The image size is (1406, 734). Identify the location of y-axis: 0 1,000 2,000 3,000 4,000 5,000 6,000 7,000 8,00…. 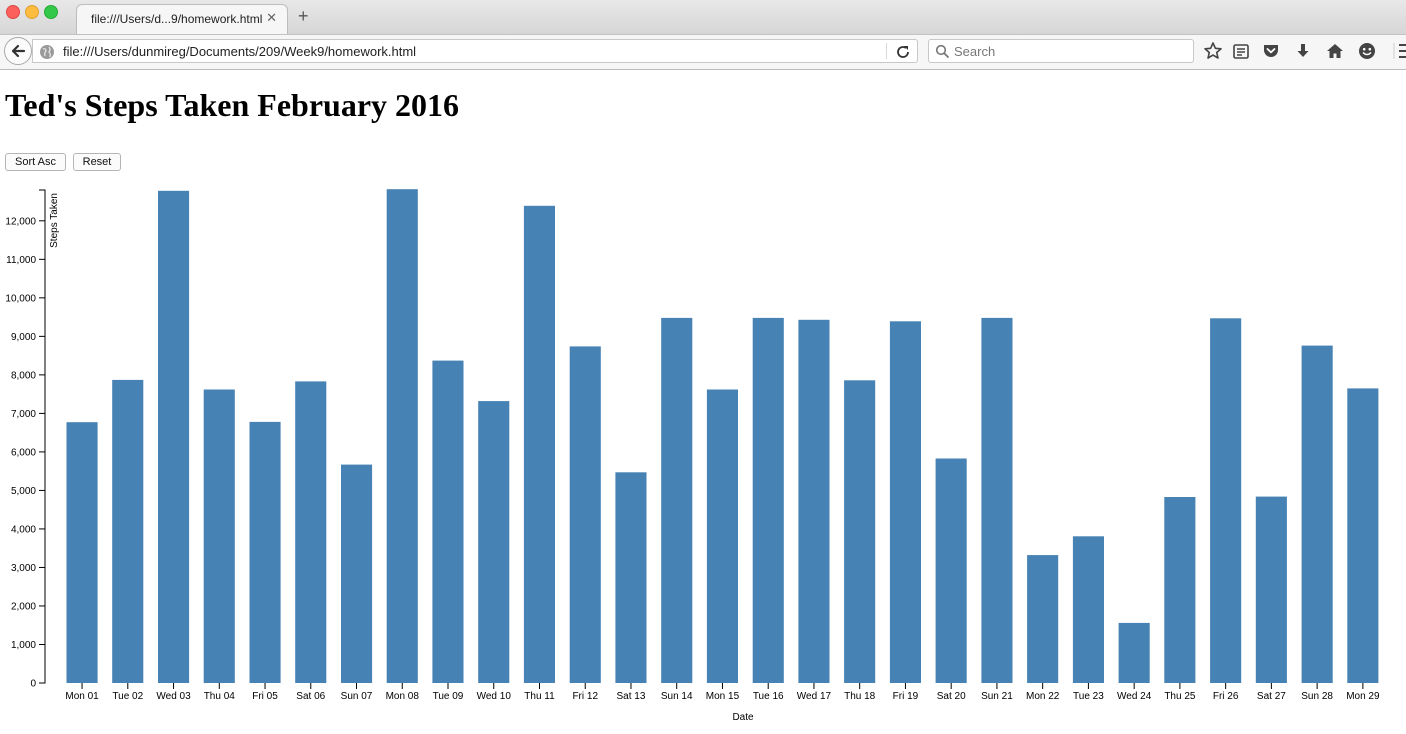
(25, 439).